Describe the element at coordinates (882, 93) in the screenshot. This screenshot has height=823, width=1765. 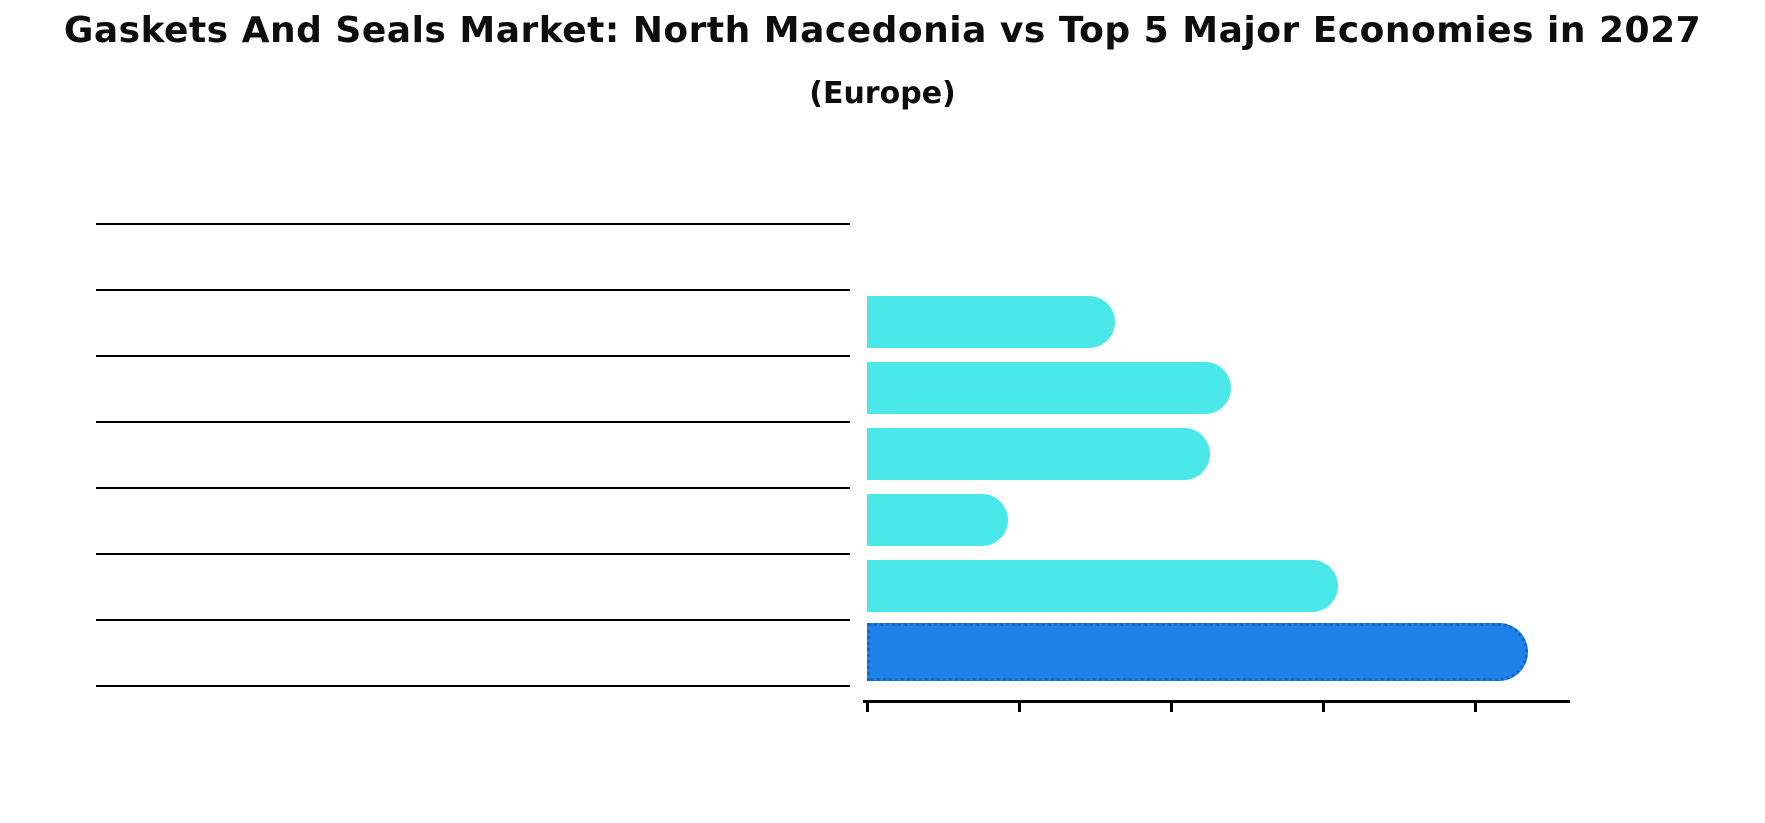
I see `chart-subtitle: (Europe)` at that location.